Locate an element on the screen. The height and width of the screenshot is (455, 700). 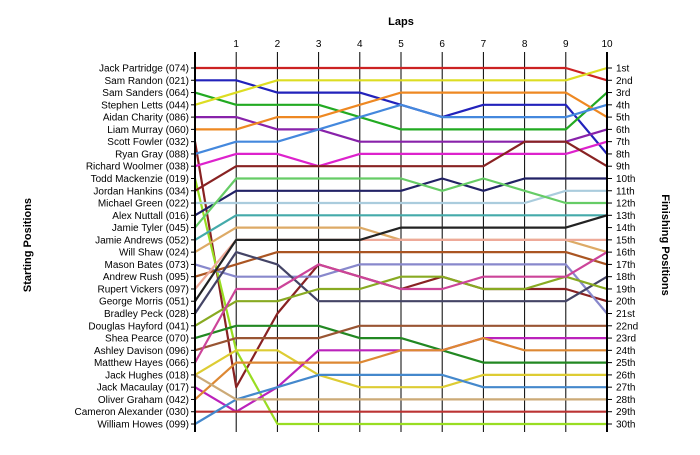
starting-position-label: George Morris (051) is located at coordinates (144, 302).